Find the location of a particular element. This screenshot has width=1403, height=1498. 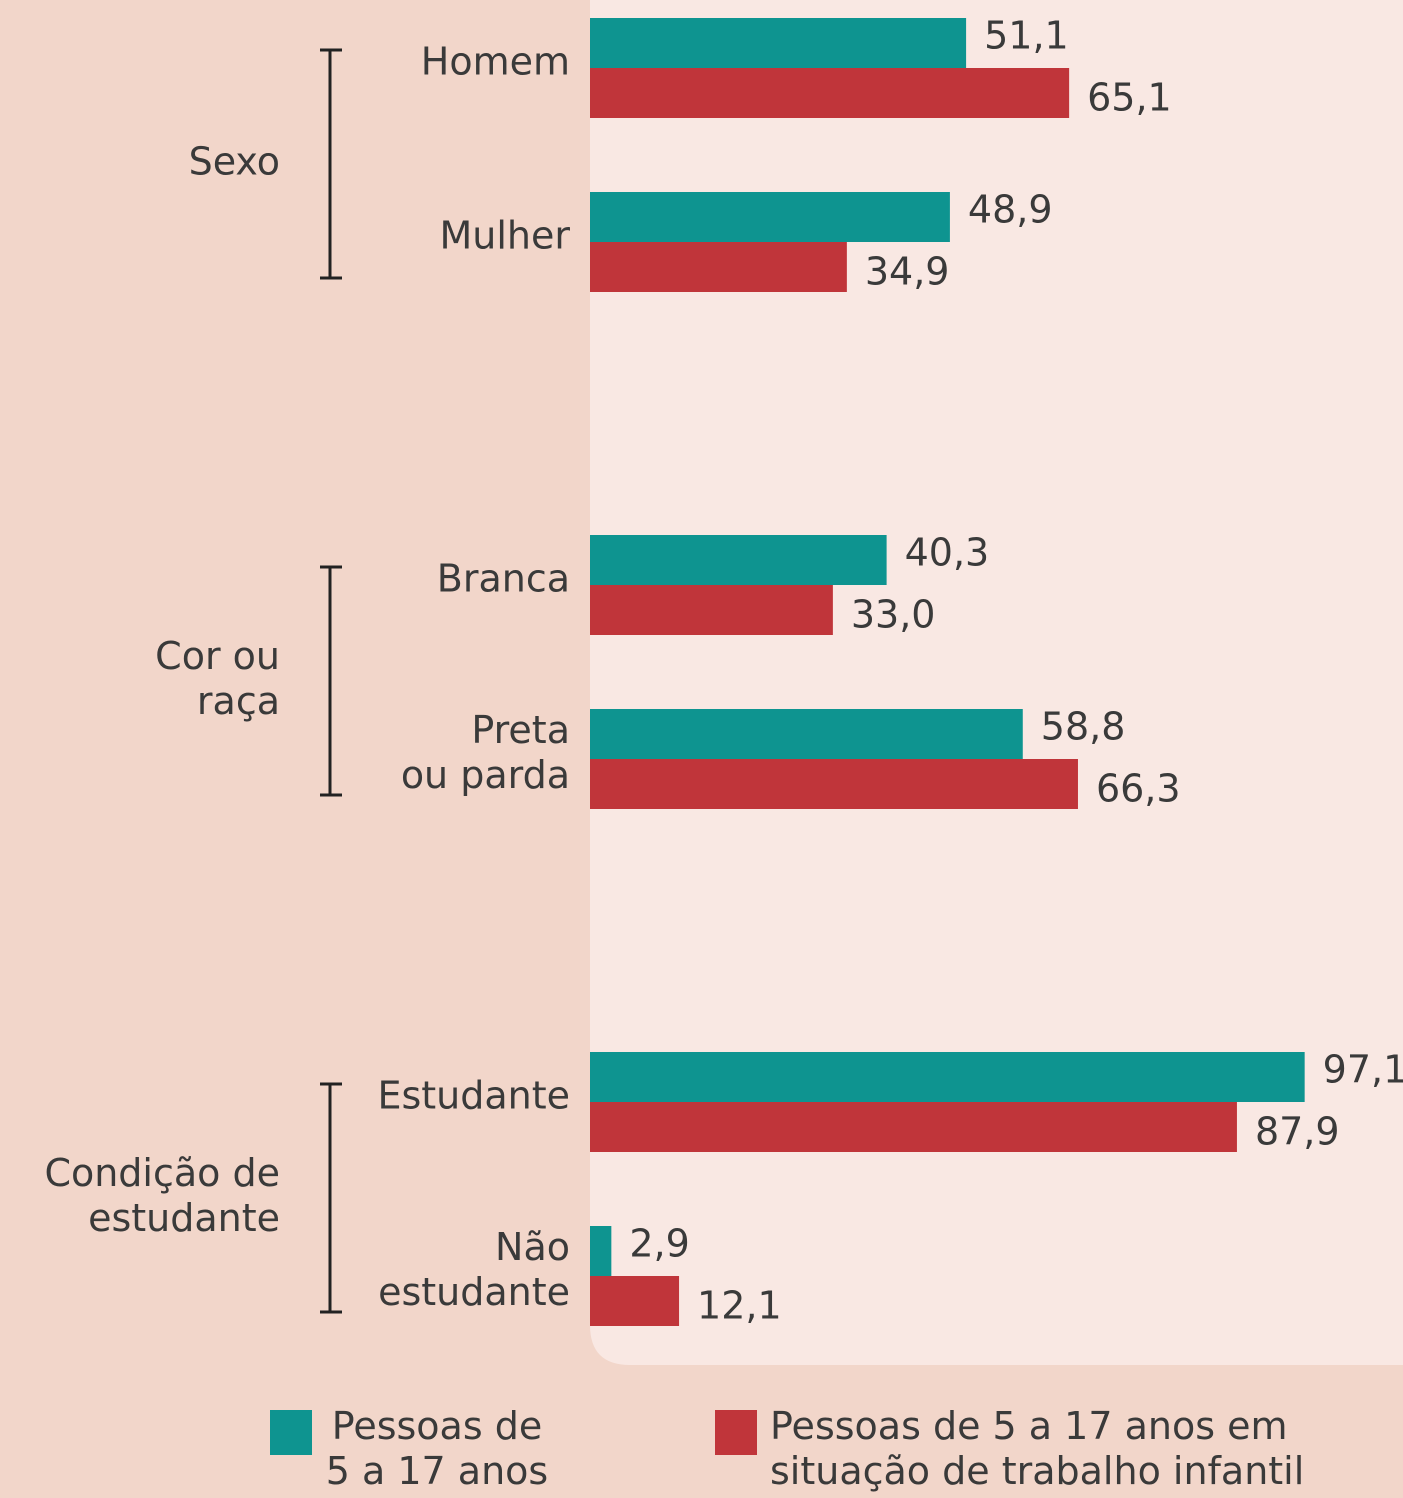

value-label: 87,9 is located at coordinates (1297, 1132).